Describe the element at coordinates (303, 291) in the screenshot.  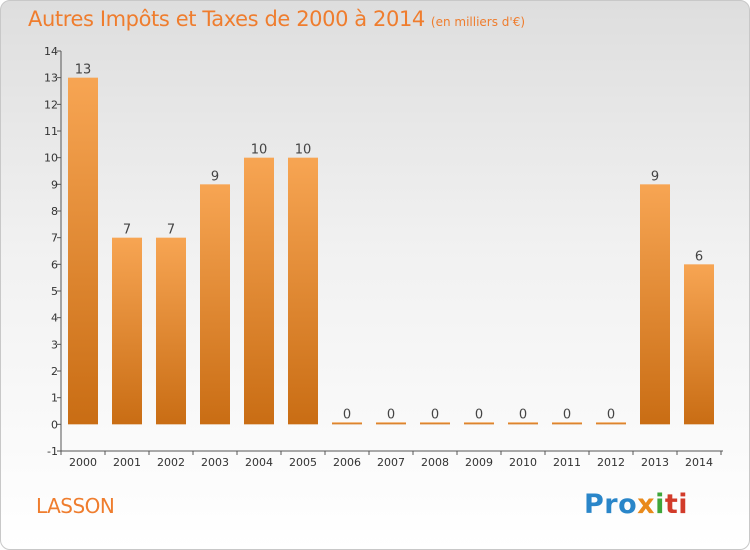
I see `bar-2005` at that location.